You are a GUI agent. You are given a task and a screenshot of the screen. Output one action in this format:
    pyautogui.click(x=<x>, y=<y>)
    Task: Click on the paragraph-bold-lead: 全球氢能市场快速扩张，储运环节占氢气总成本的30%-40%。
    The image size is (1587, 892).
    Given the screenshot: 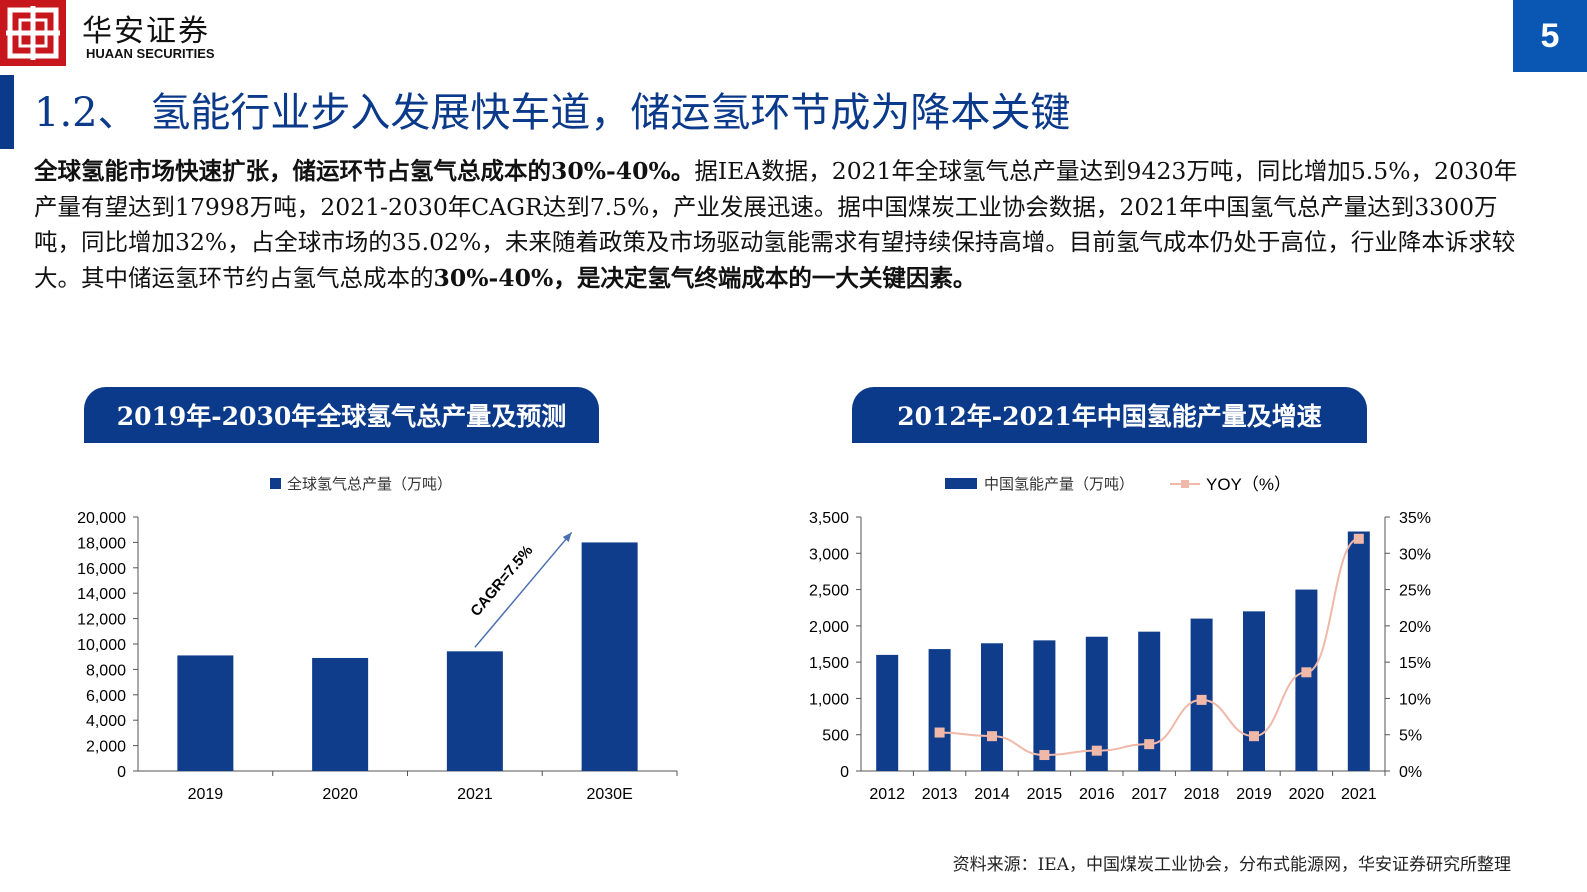 What is the action you would take?
    pyautogui.click(x=364, y=171)
    